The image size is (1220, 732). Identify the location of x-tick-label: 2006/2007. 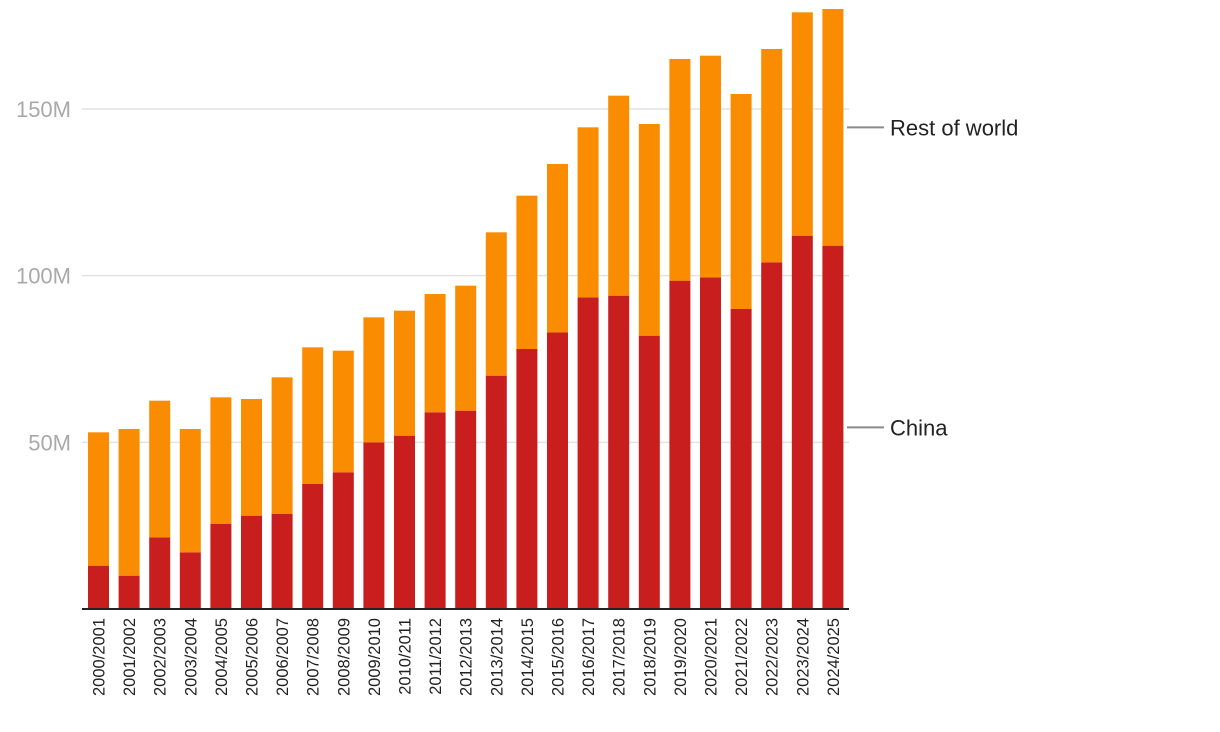
(283, 657).